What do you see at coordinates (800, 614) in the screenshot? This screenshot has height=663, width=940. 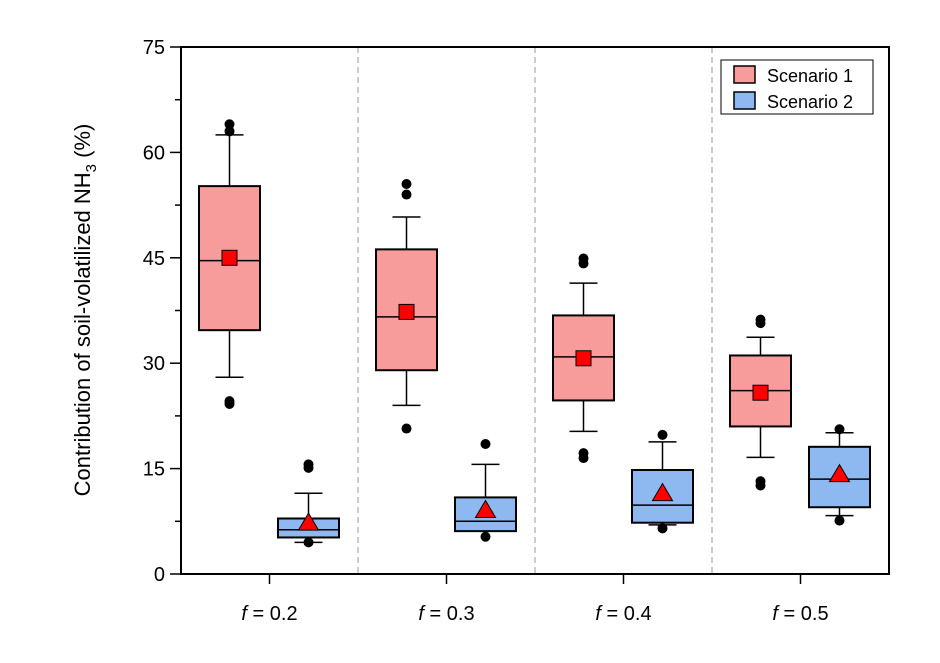 I see `x-tick-label: f = 0.5` at bounding box center [800, 614].